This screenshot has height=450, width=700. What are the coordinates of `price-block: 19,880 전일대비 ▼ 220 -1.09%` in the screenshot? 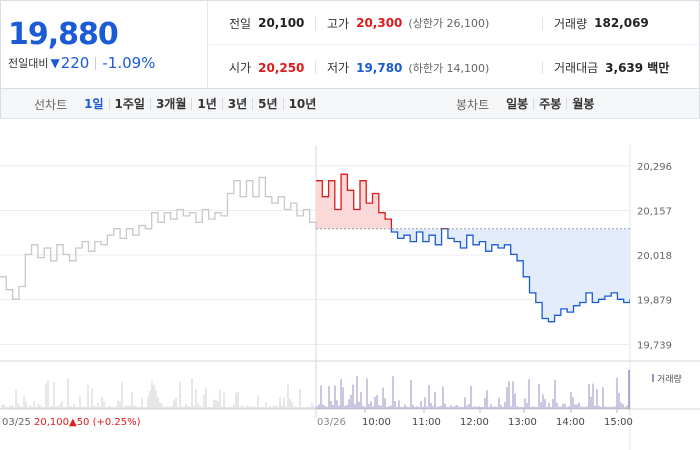 It's located at (104, 44).